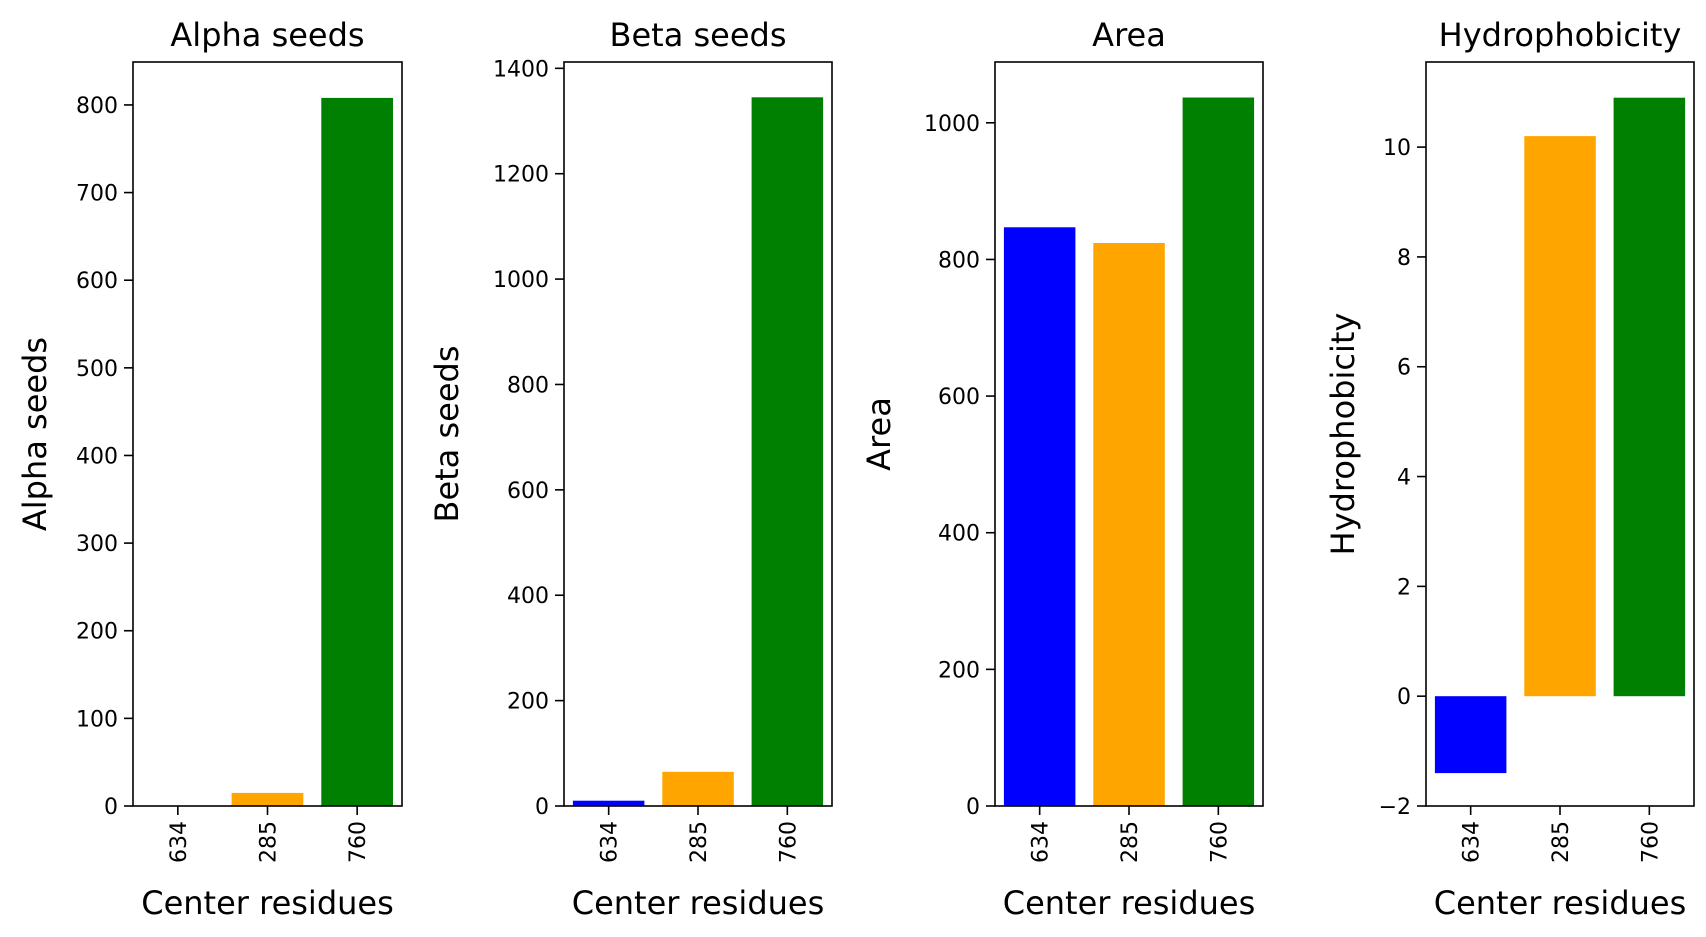 The width and height of the screenshot is (1706, 937). What do you see at coordinates (35, 434) in the screenshot?
I see `y-axis-label: Alpha seeds` at bounding box center [35, 434].